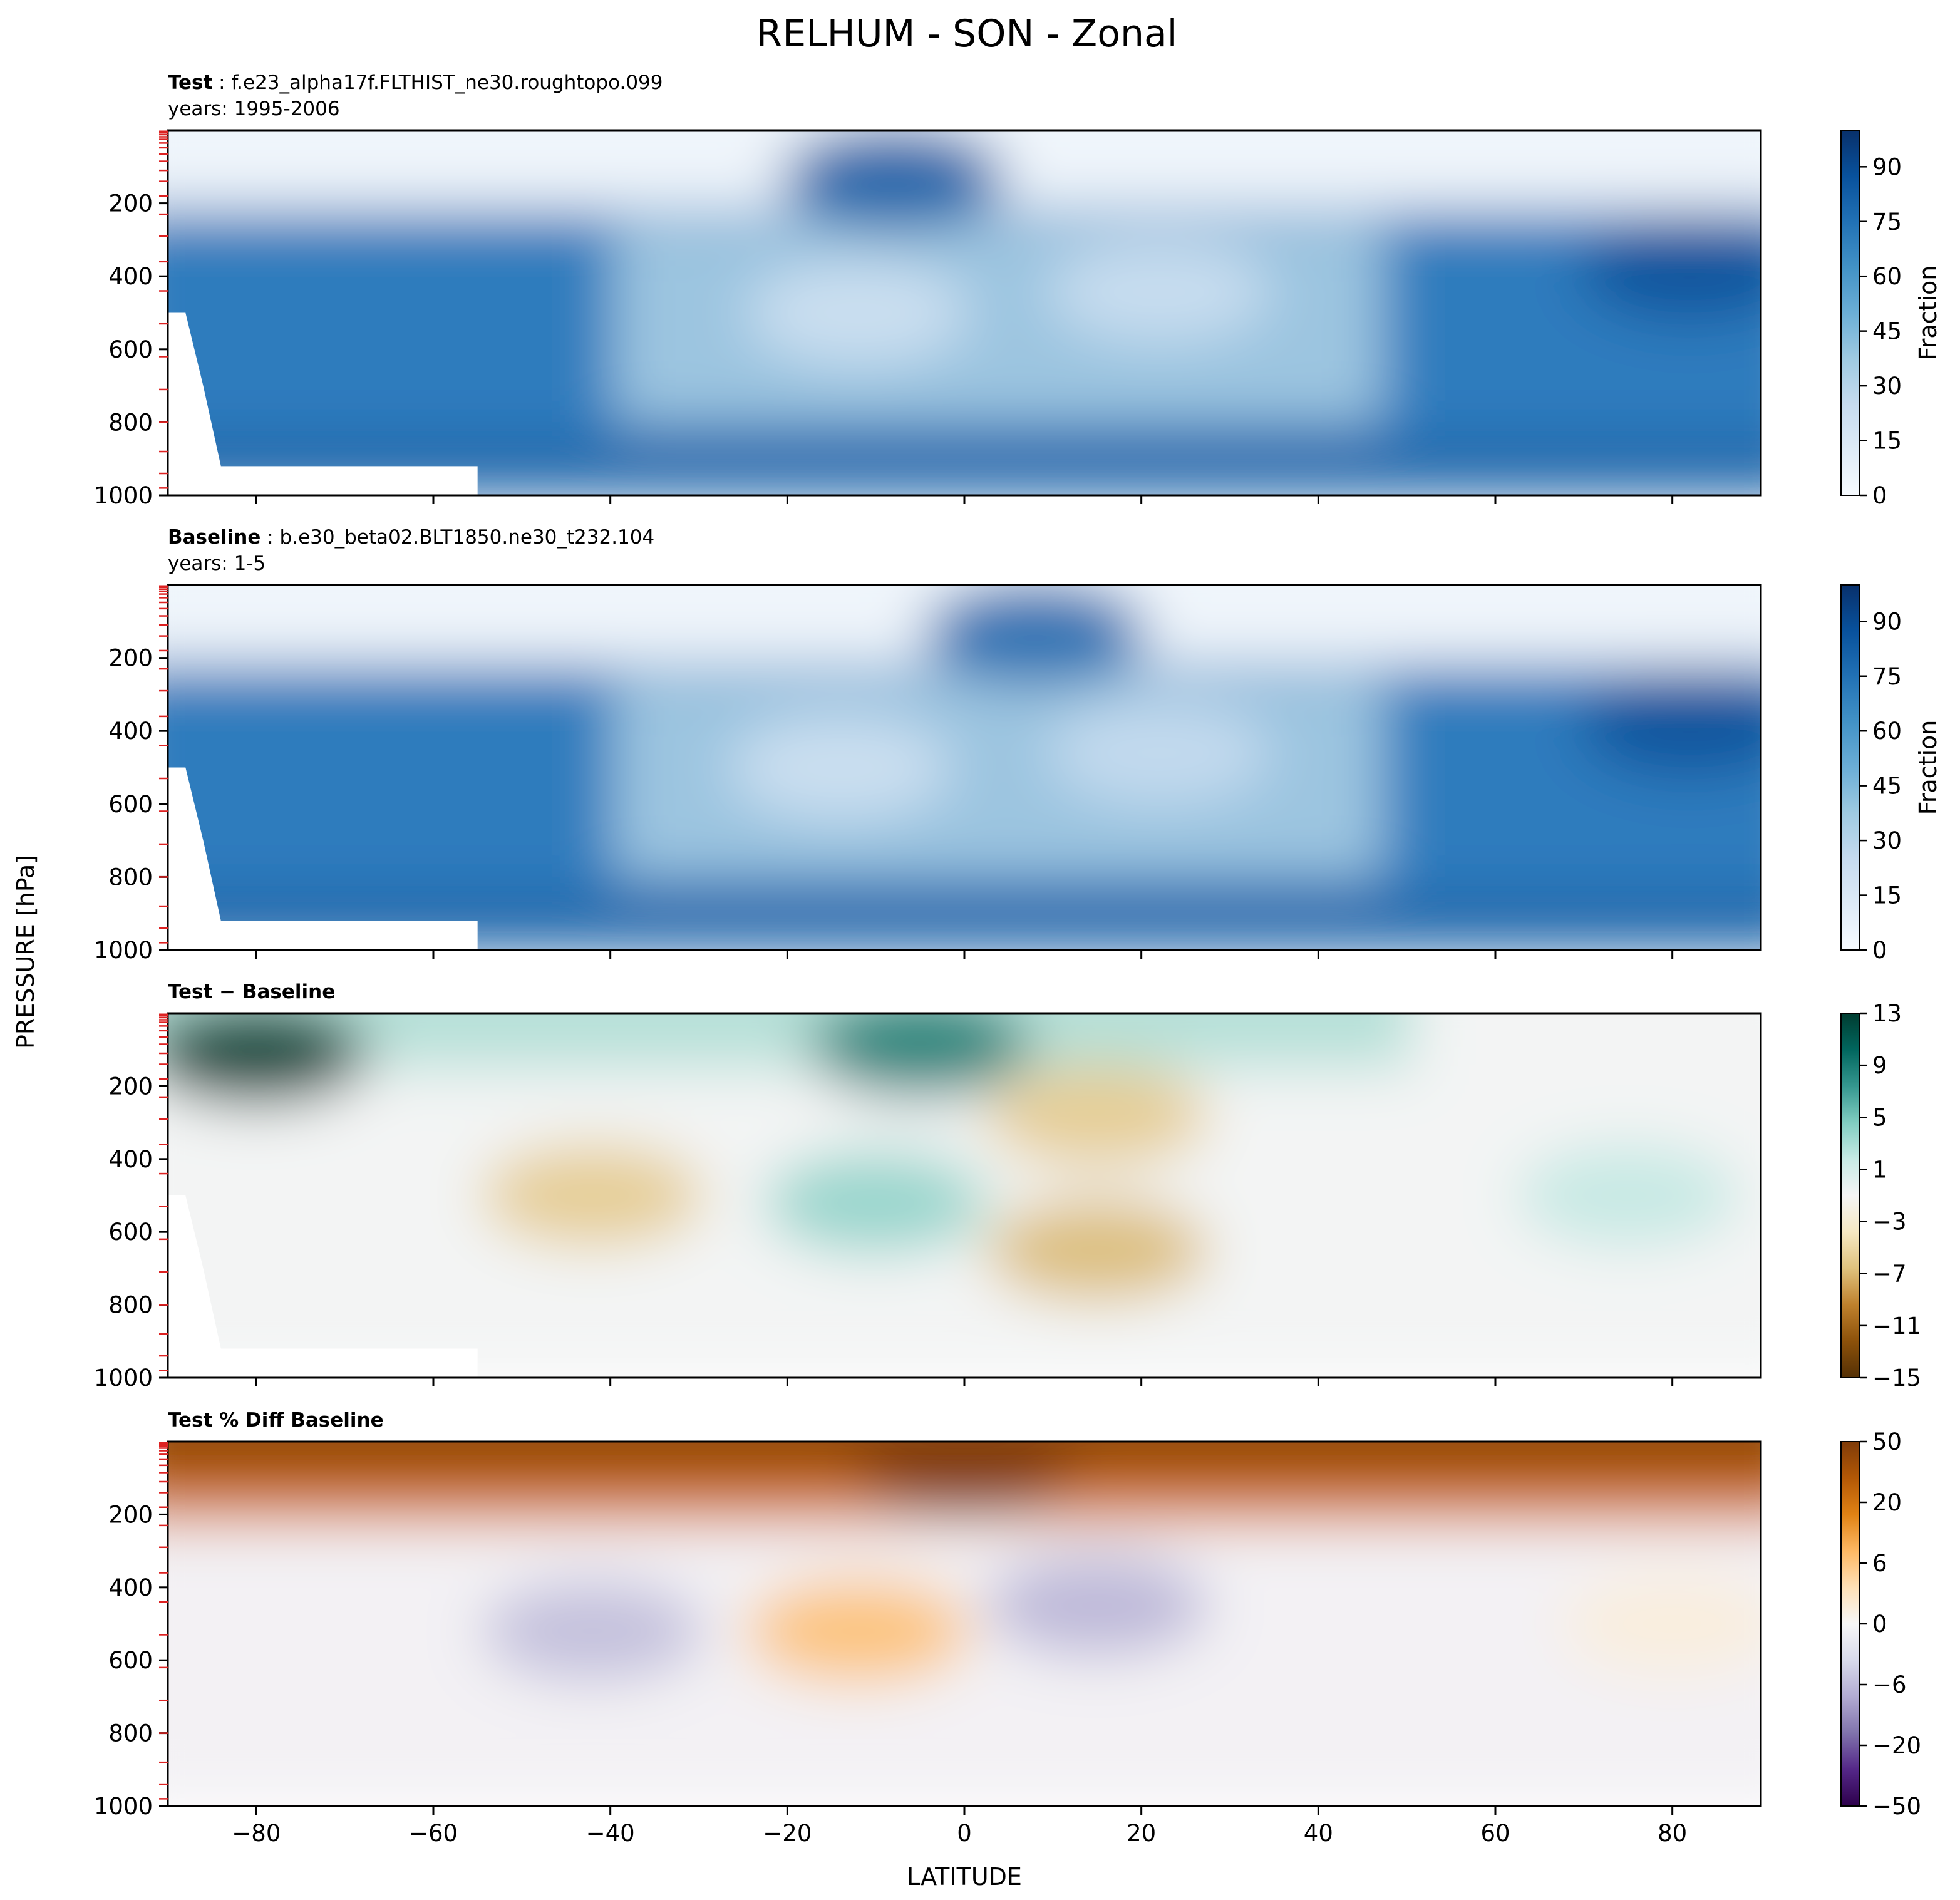 This screenshot has height=1900, width=1960. Describe the element at coordinates (25, 952) in the screenshot. I see `y-axis-label: PRESSURE [hPa]` at that location.